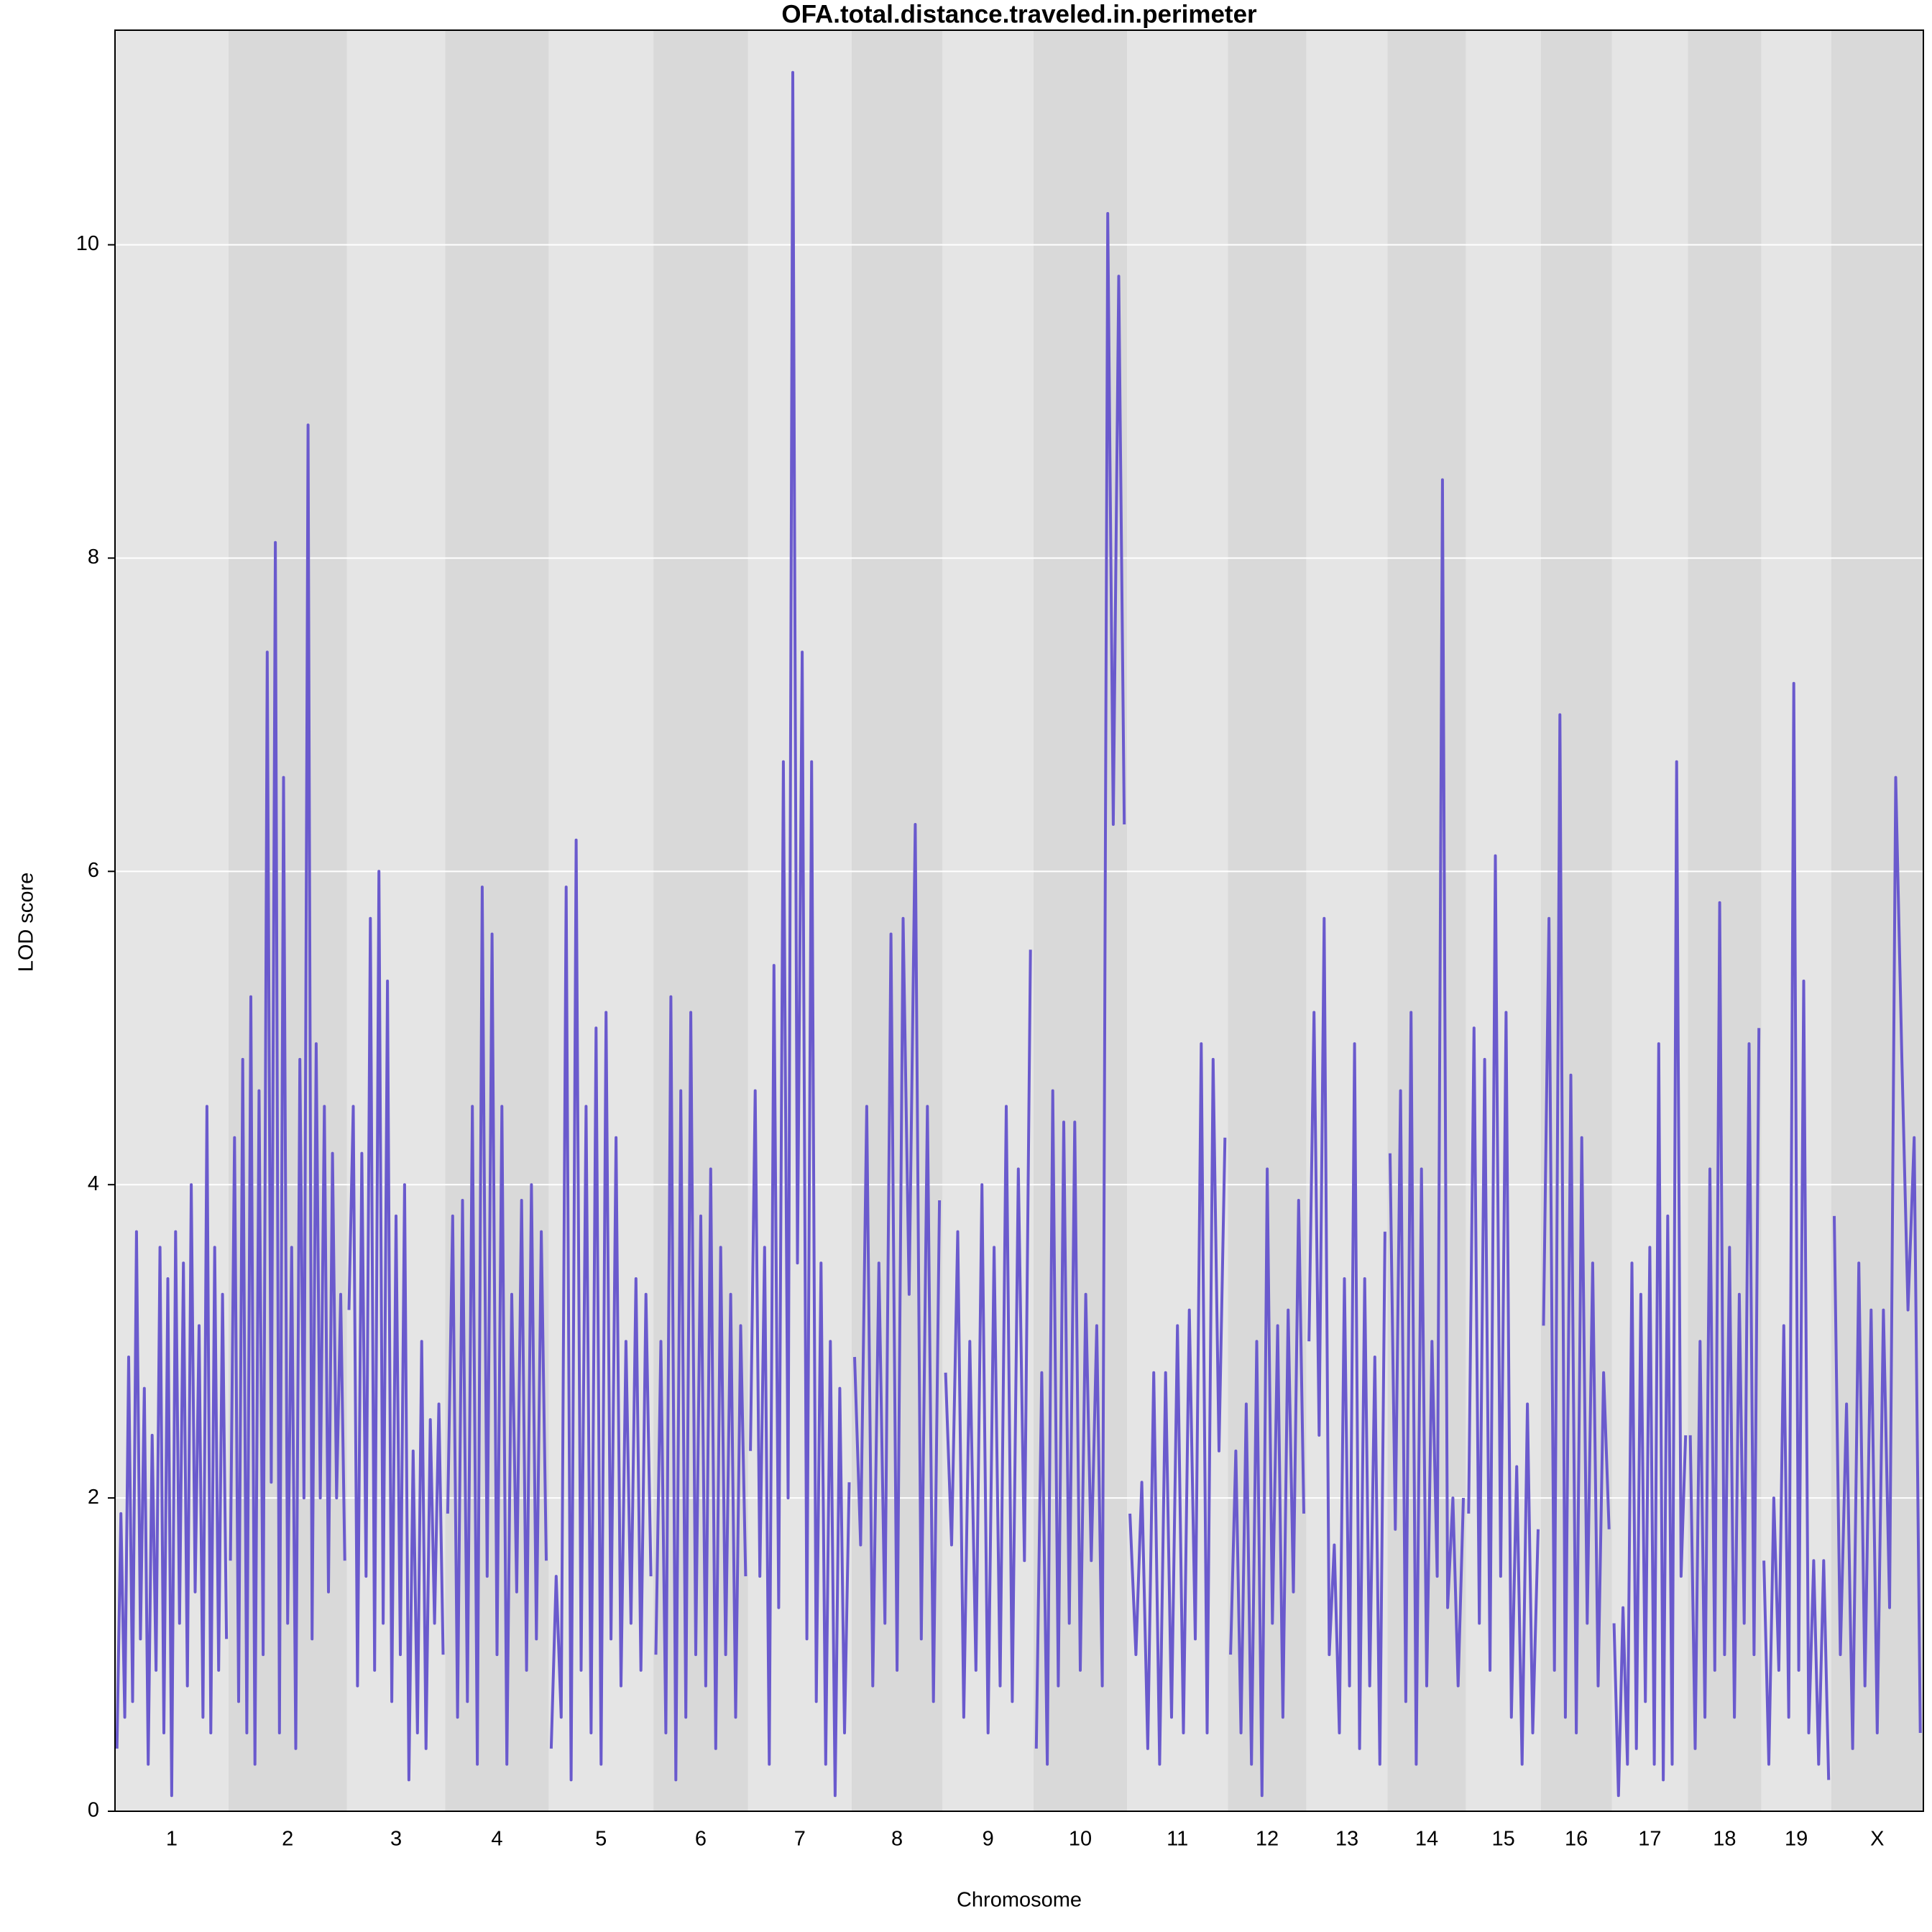  Describe the element at coordinates (1649, 1839) in the screenshot. I see `x-tick-label: 17` at that location.